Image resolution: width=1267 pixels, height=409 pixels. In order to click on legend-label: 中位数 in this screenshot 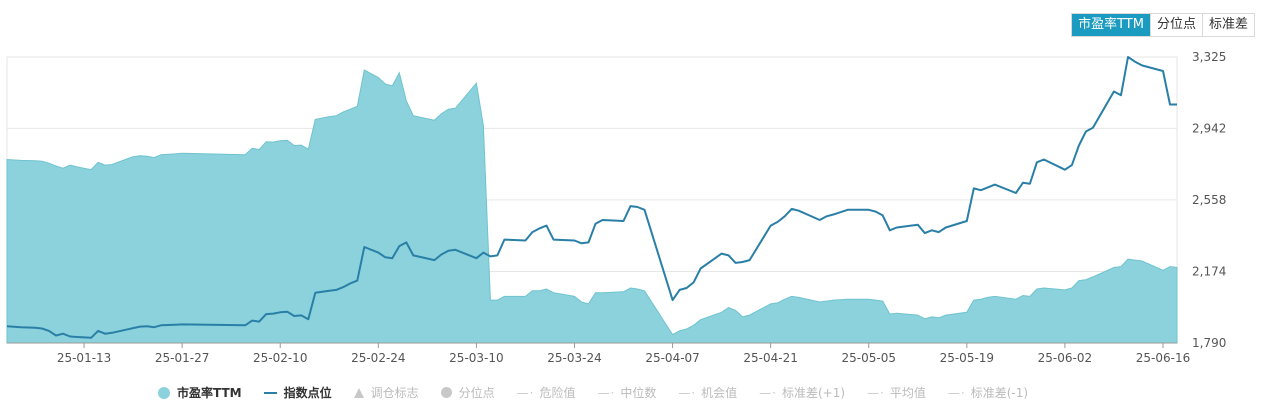, I will do `click(638, 393)`.